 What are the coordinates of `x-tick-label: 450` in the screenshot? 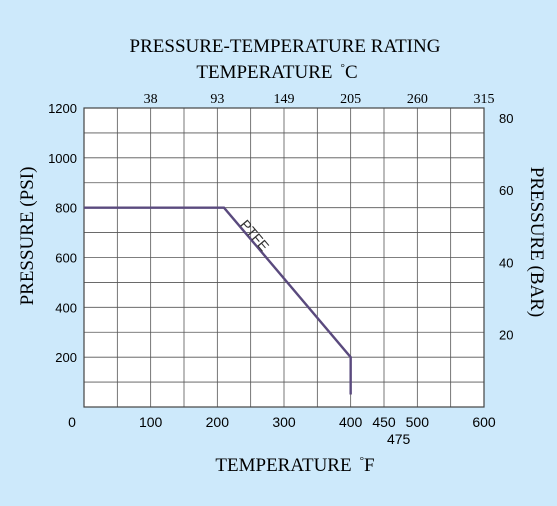 It's located at (384, 422).